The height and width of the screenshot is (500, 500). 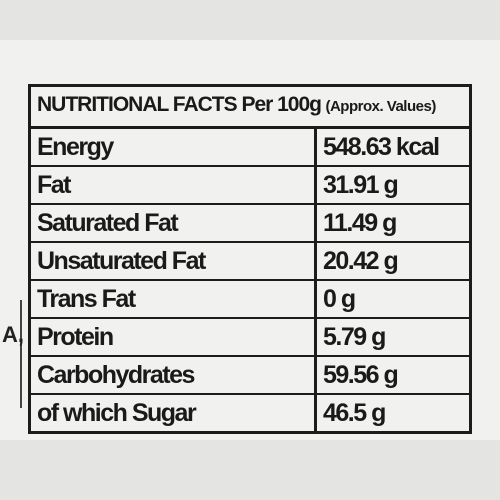 I want to click on nutrient-name: Trans Fat, so click(x=173, y=299).